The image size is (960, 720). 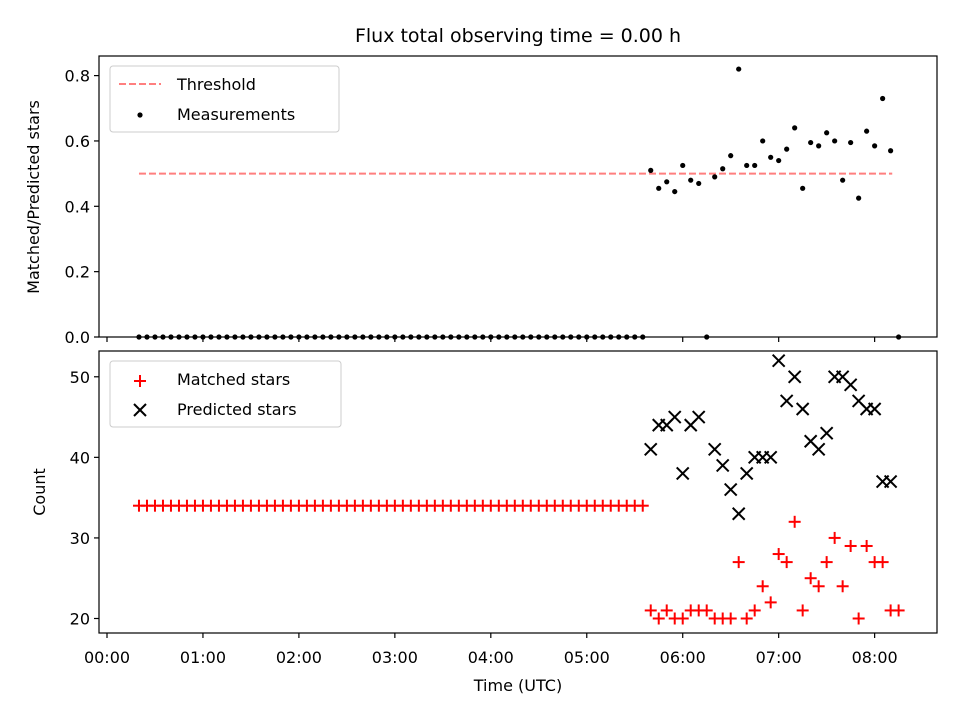 I want to click on top-y-tick-label-2: 0.4, so click(x=77, y=206).